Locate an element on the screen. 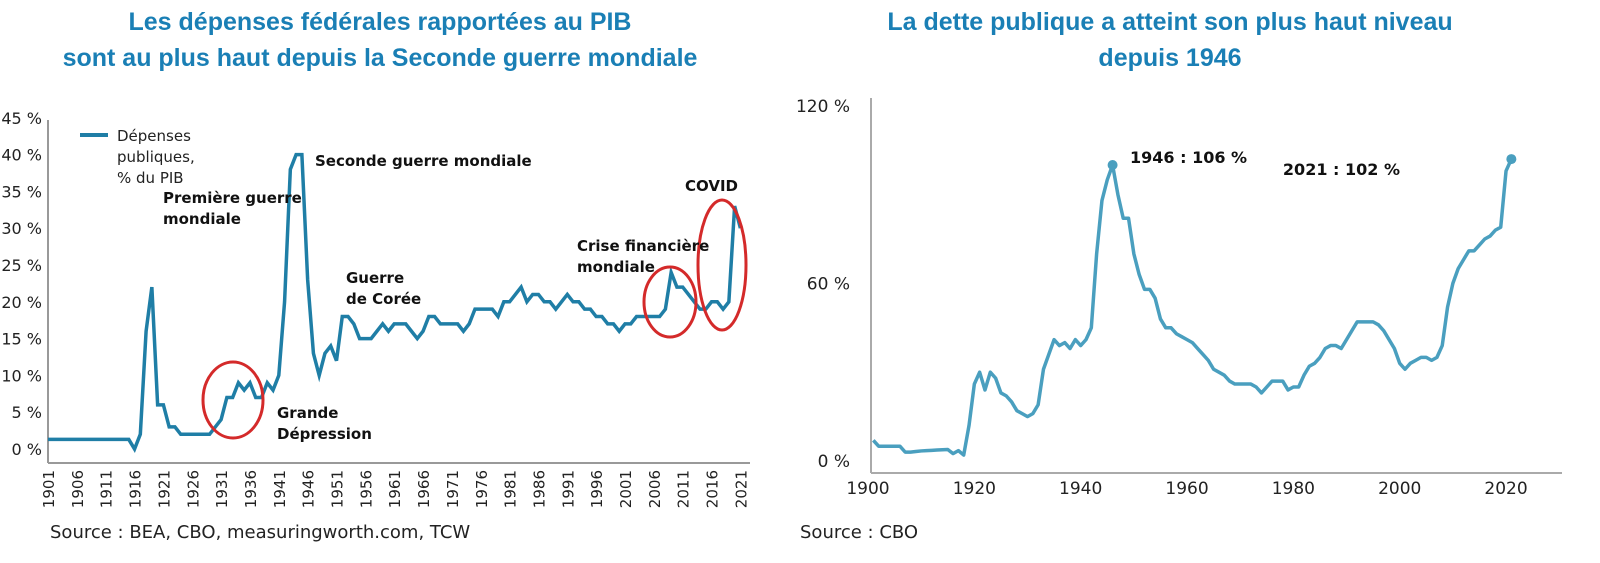  left-x-tick-label: 1901 is located at coordinates (49, 489).